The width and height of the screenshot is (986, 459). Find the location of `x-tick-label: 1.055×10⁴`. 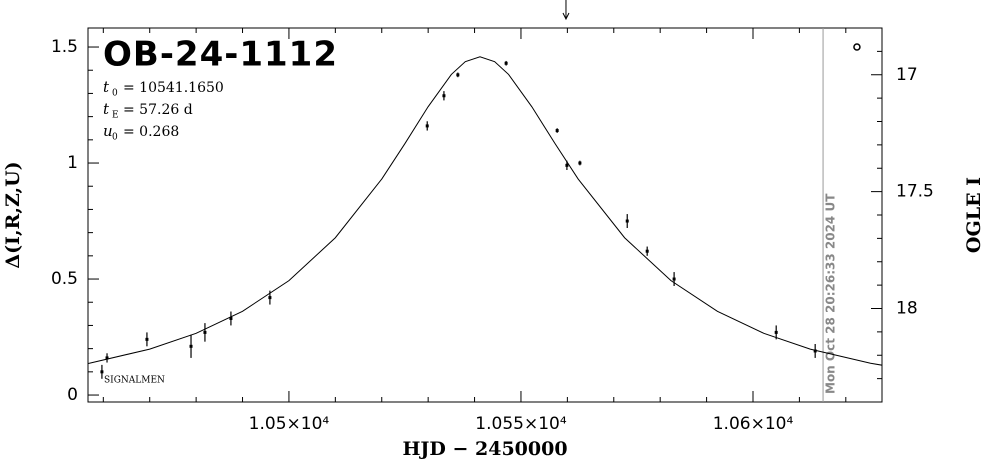

x-tick-label: 1.055×10⁴ is located at coordinates (521, 424).